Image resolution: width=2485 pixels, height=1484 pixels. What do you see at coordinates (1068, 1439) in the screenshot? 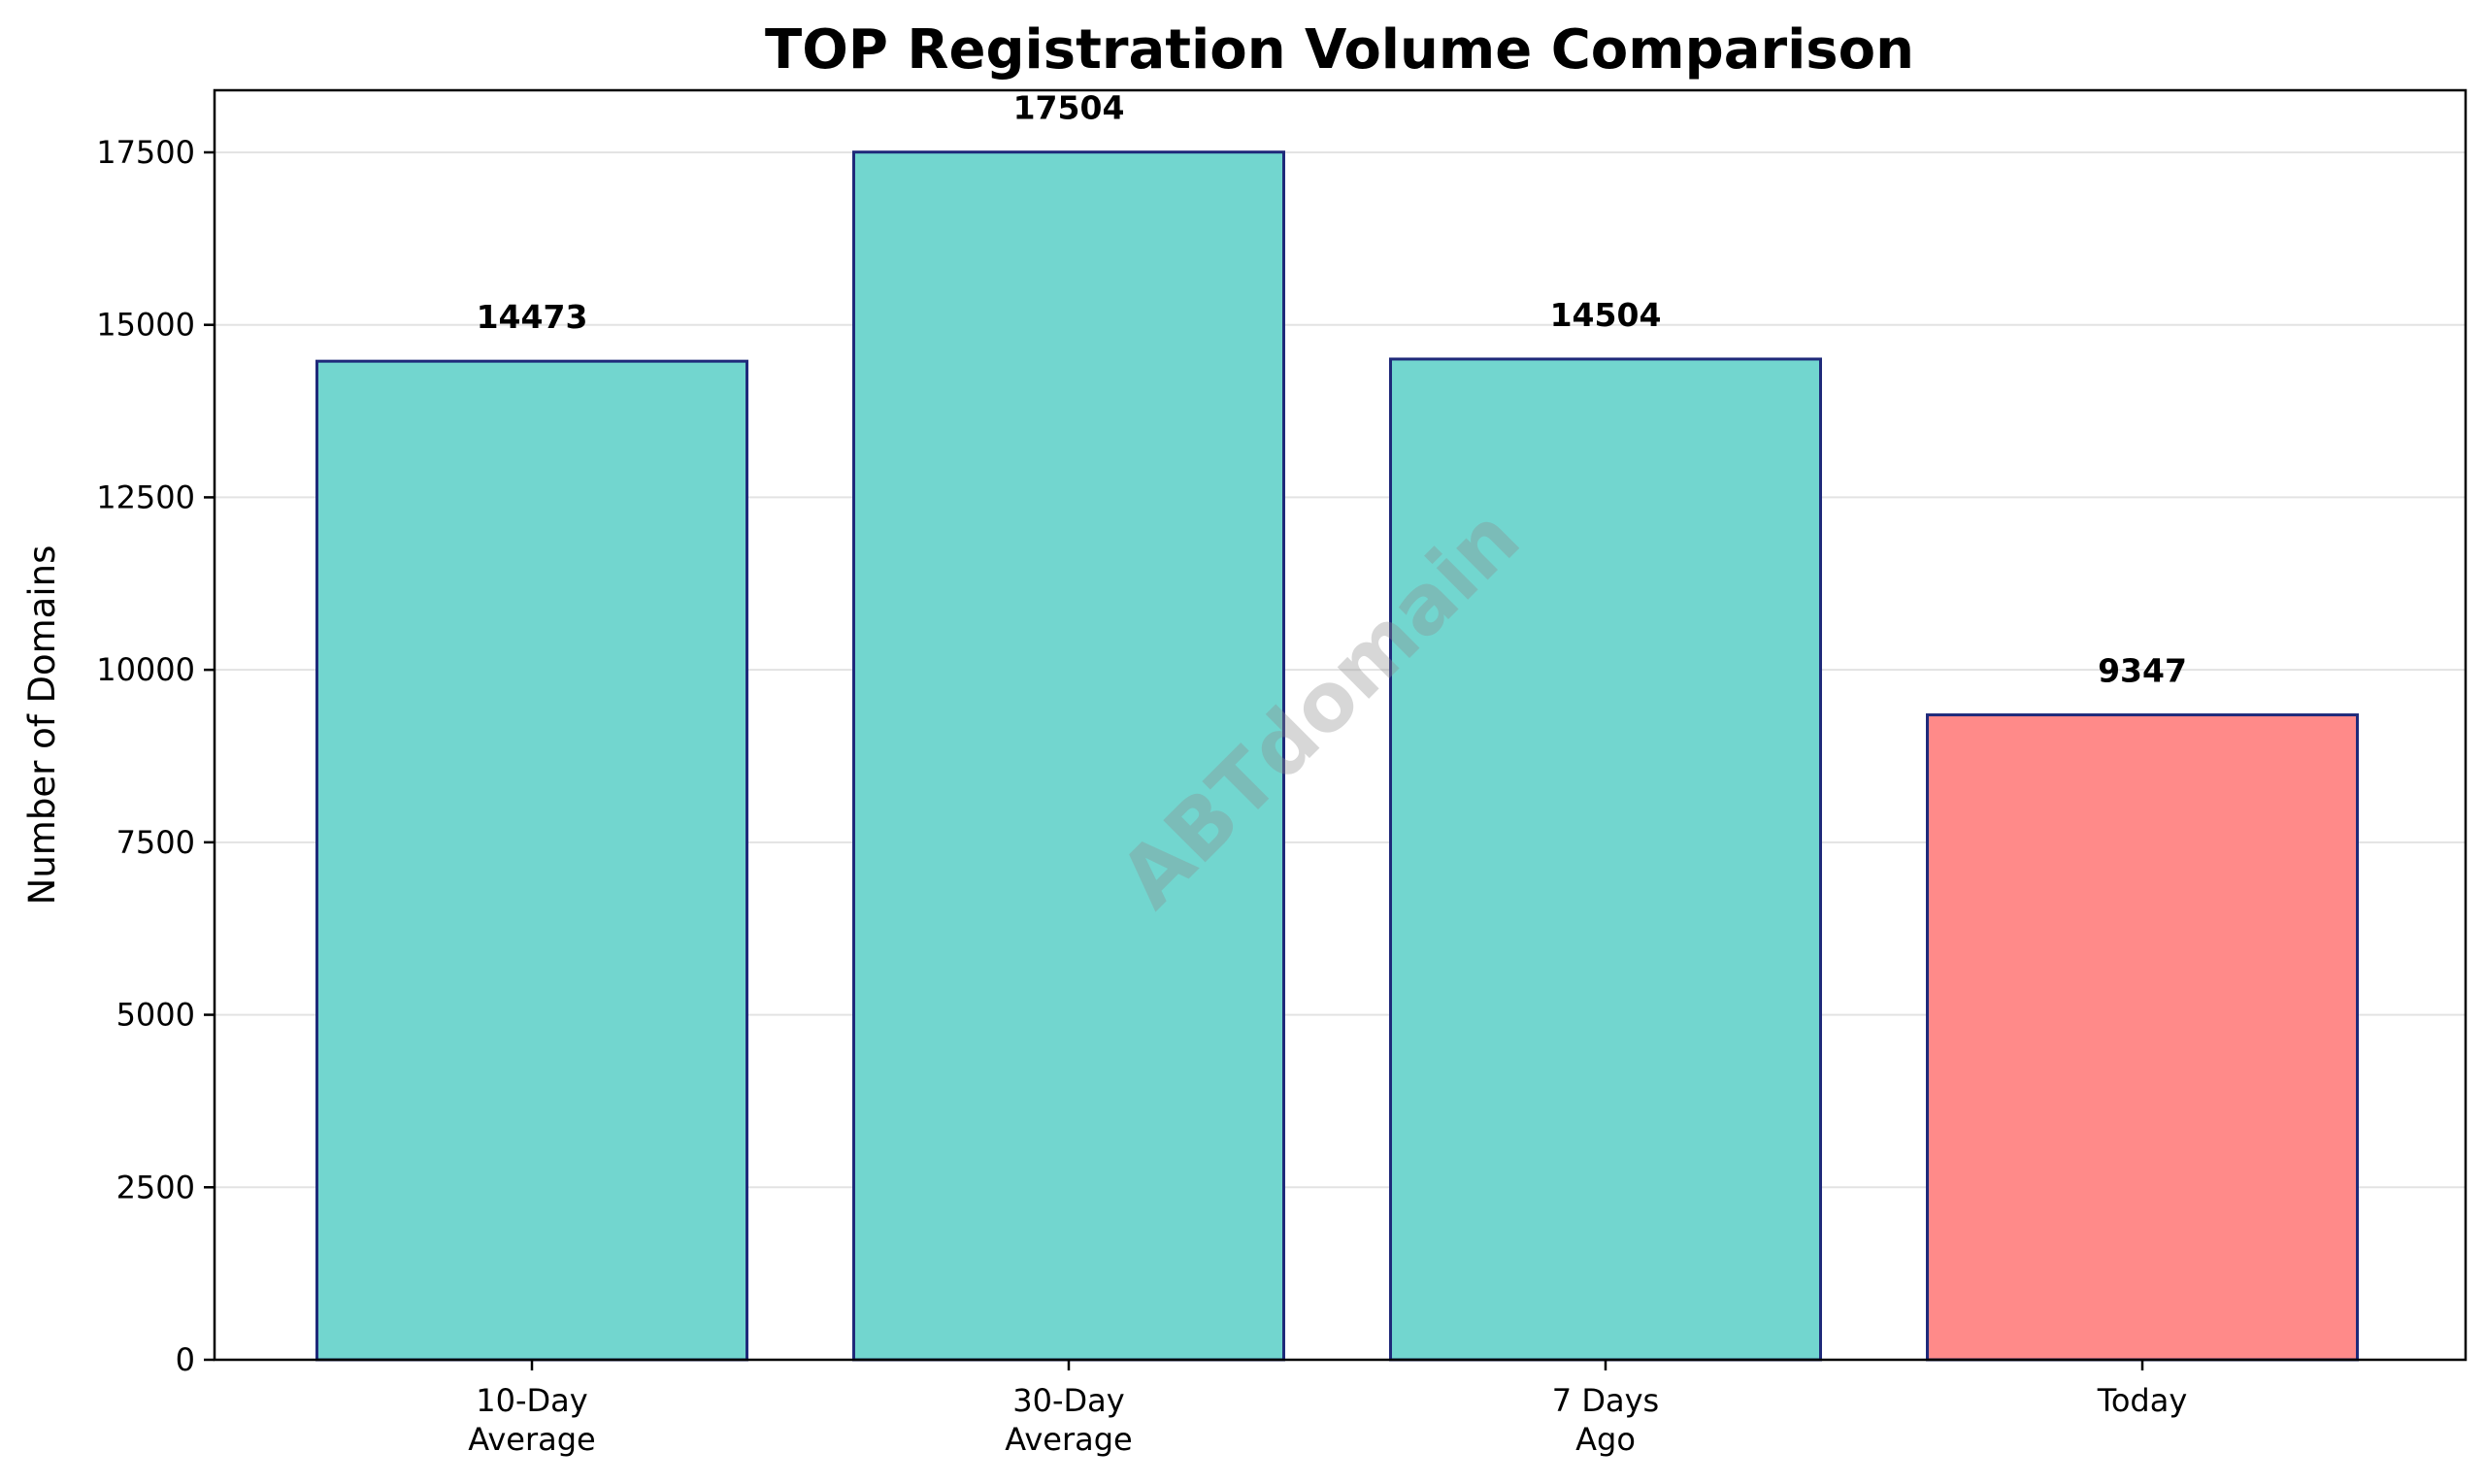
I see `x-tick-label-1-line-1: Average` at bounding box center [1068, 1439].